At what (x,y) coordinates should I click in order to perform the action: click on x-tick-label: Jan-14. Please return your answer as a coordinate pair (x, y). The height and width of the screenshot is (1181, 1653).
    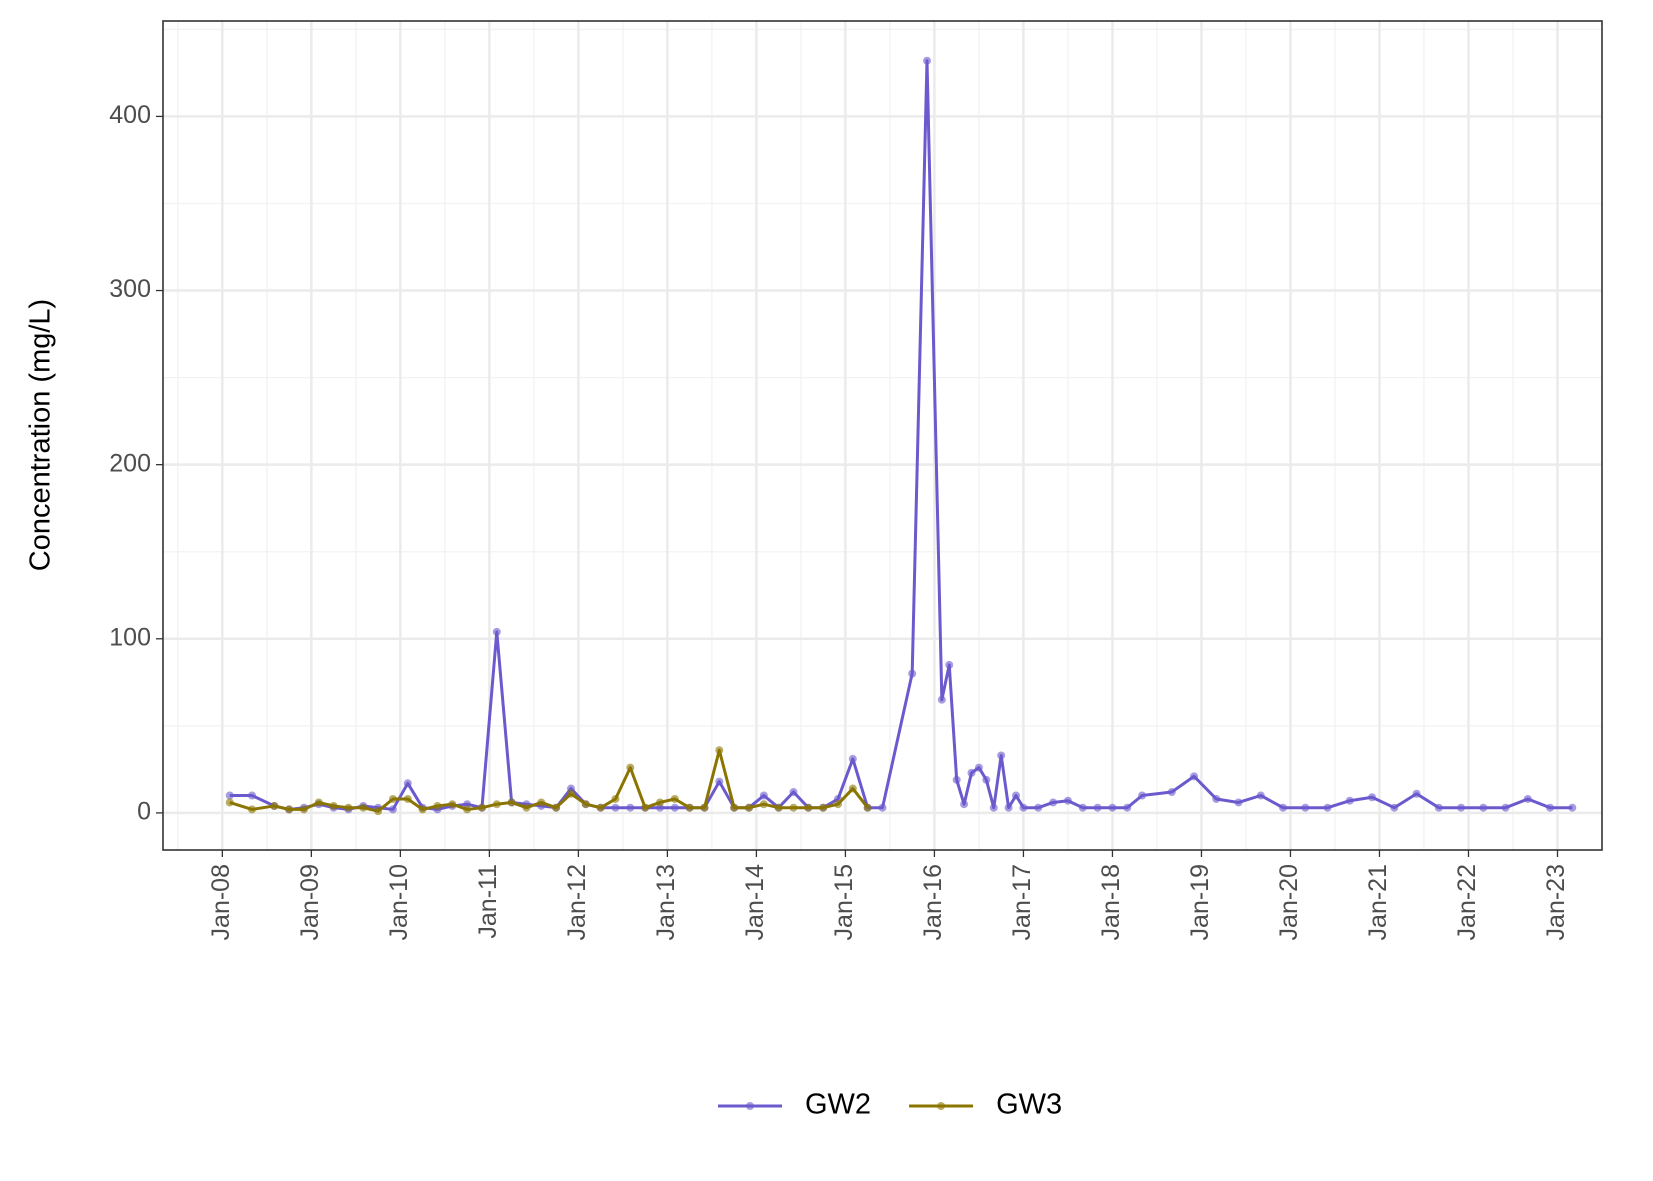
    Looking at the image, I should click on (755, 902).